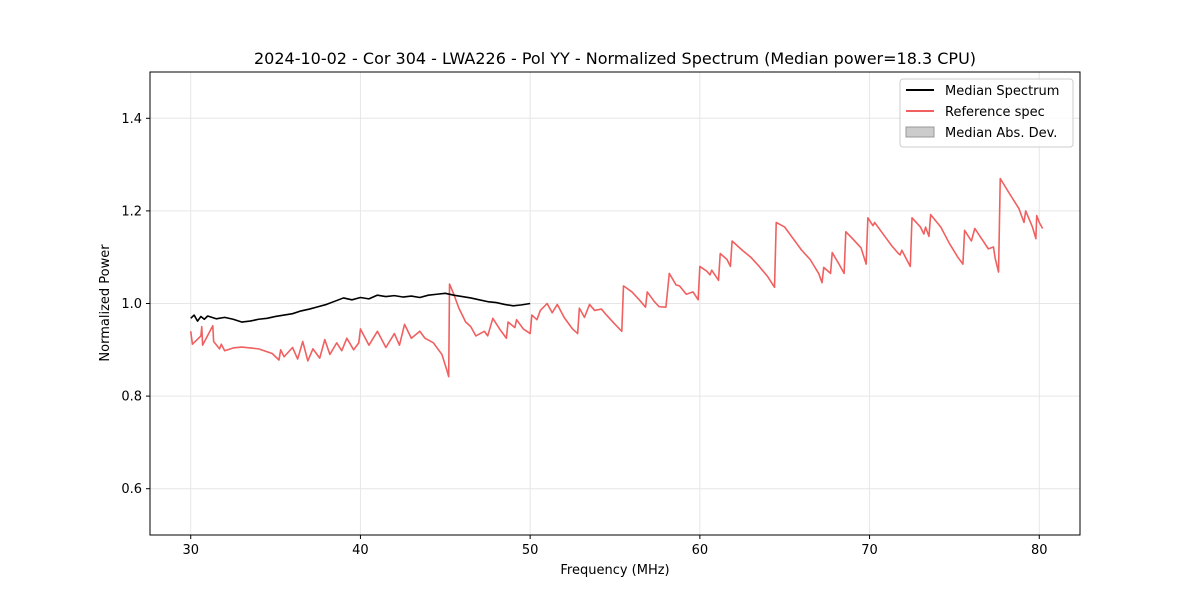 The image size is (1200, 600). Describe the element at coordinates (131, 119) in the screenshot. I see `y-tick-label: 1.4` at that location.